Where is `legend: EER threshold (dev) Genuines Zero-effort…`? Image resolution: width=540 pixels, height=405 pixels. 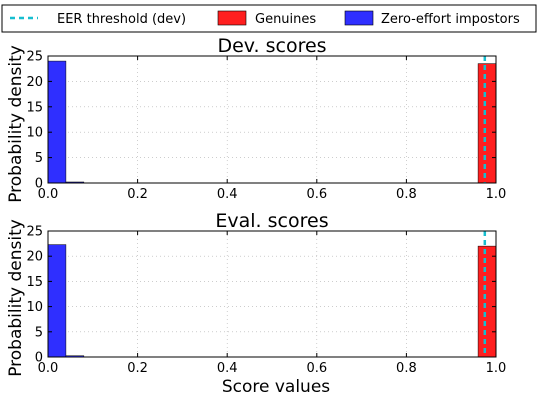
legend: EER threshold (dev) Genuines Zero-effort… is located at coordinates (269, 18).